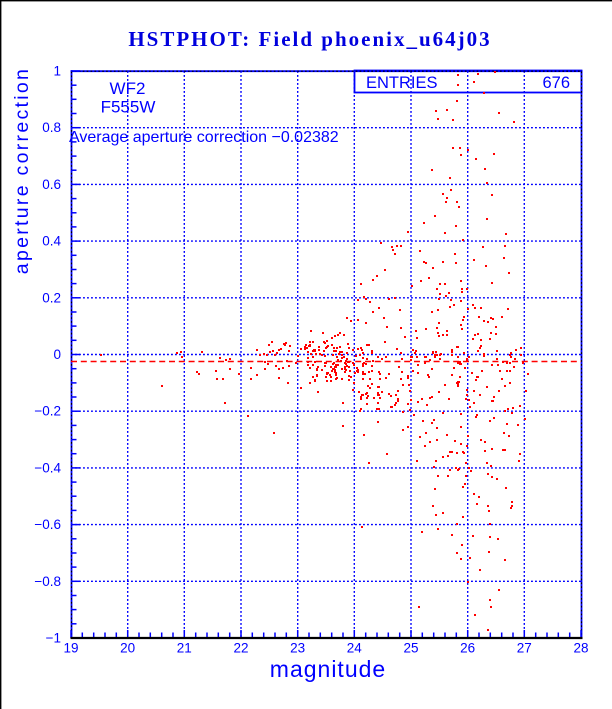 This screenshot has height=709, width=612. What do you see at coordinates (467, 648) in the screenshot?
I see `svg-text: 26` at bounding box center [467, 648].